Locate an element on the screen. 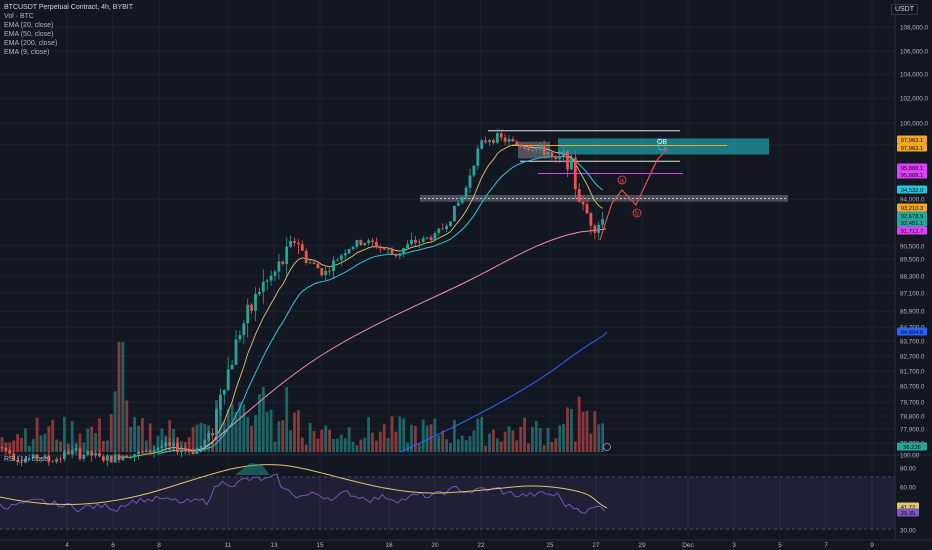  time-tick-label: 3 is located at coordinates (734, 545).